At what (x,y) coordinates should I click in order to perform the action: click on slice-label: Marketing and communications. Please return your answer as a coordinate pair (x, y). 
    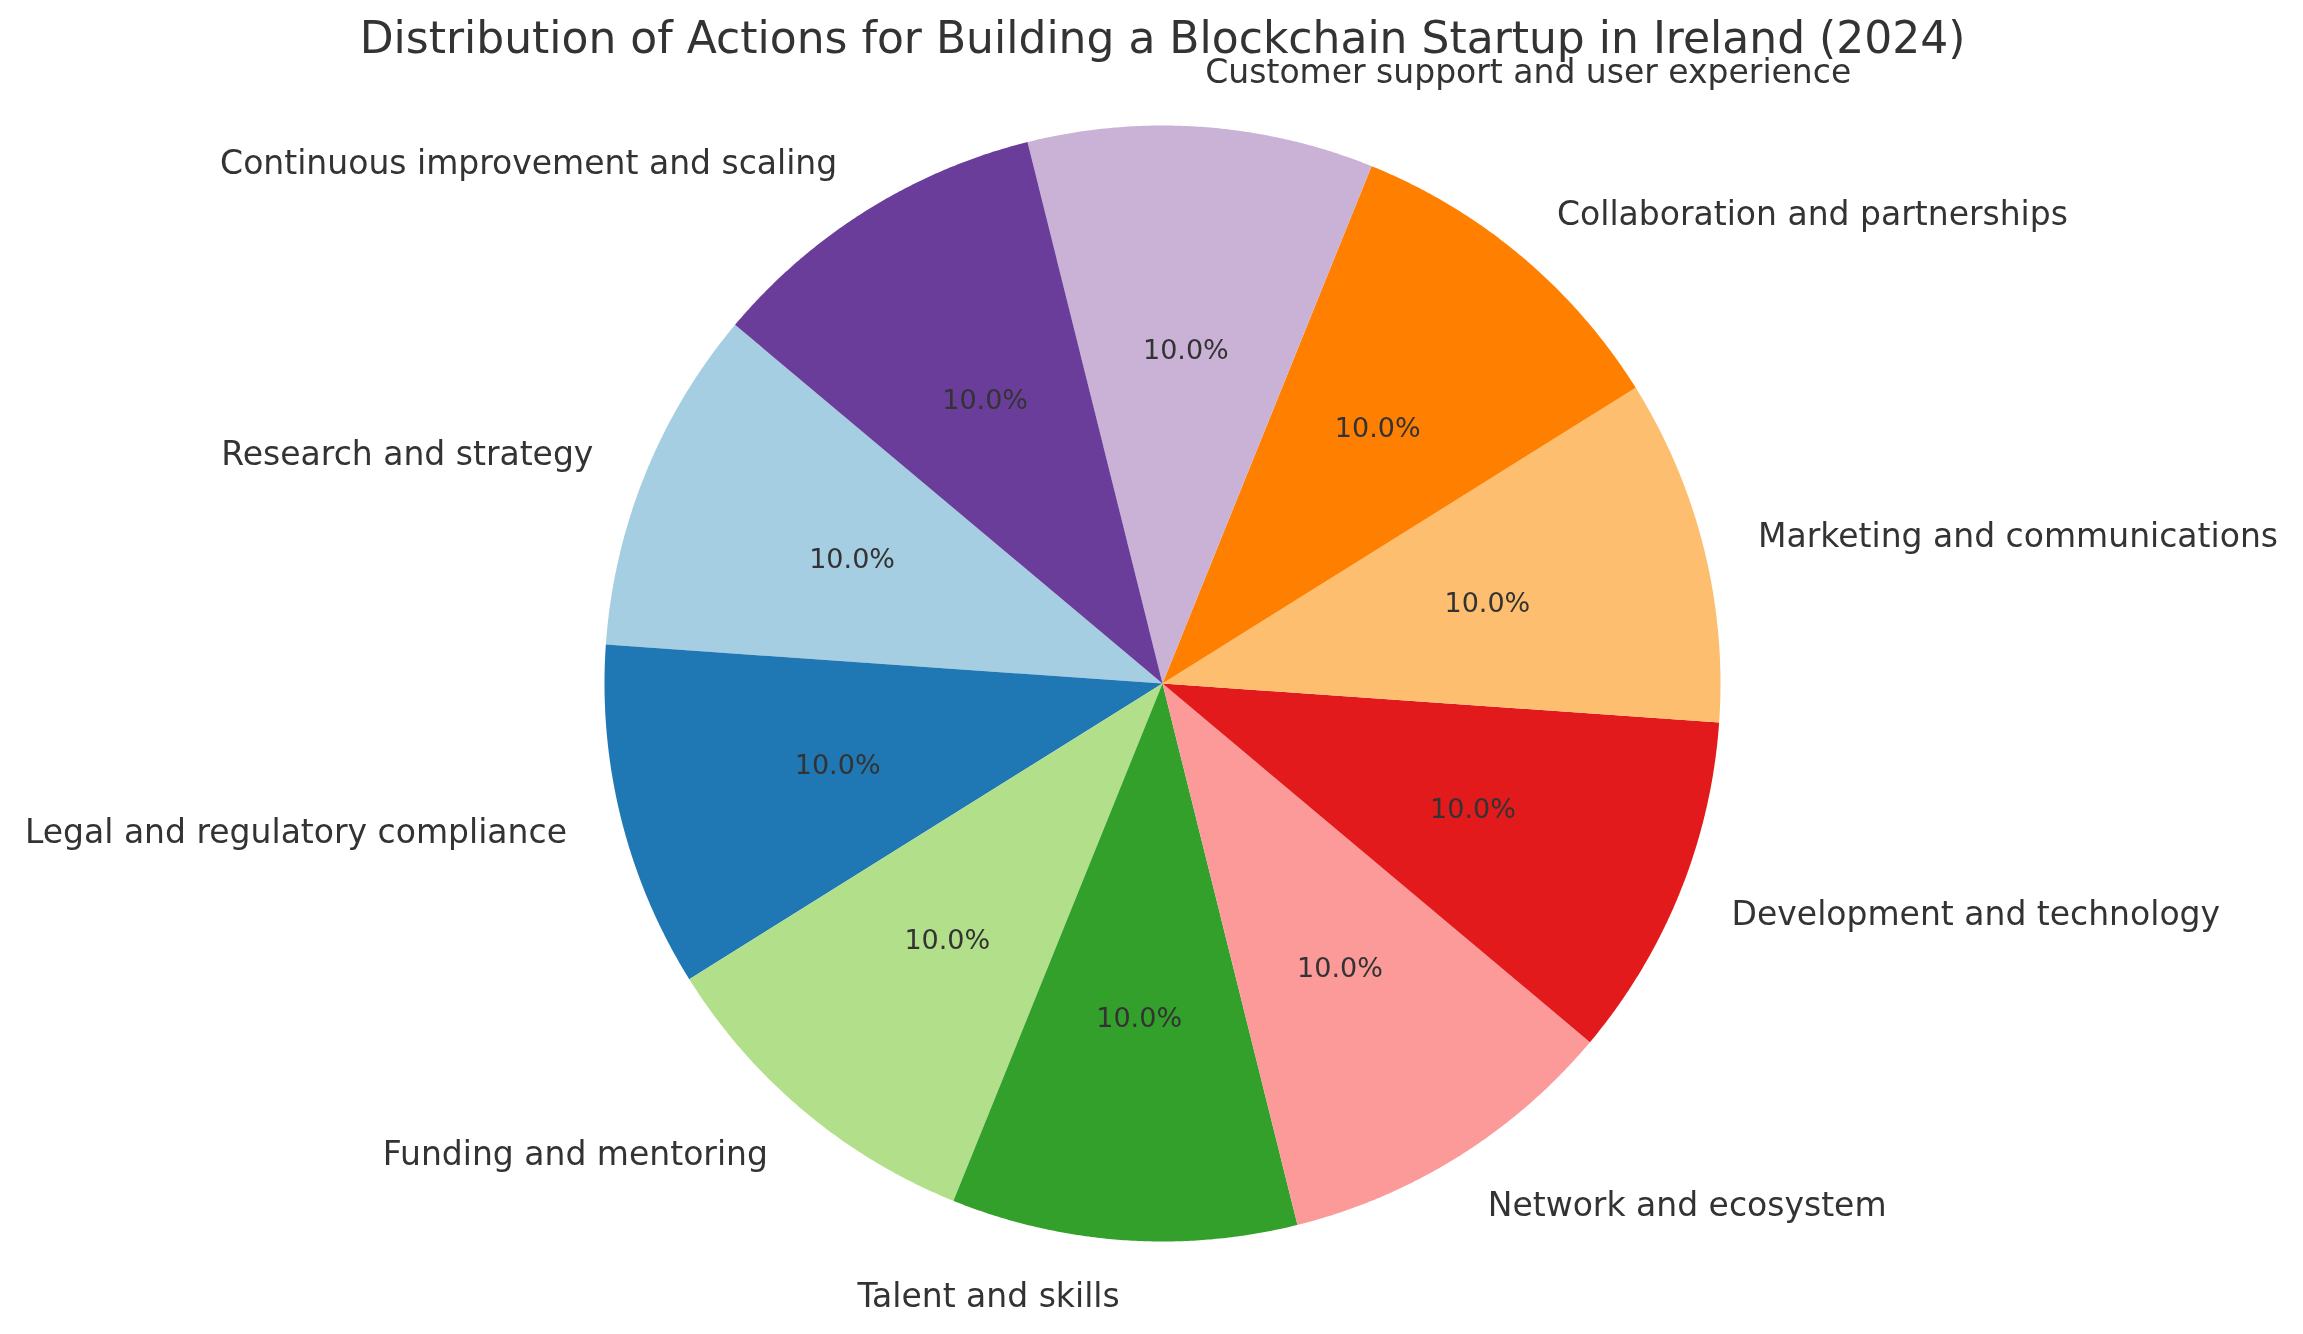
    Looking at the image, I should click on (2018, 535).